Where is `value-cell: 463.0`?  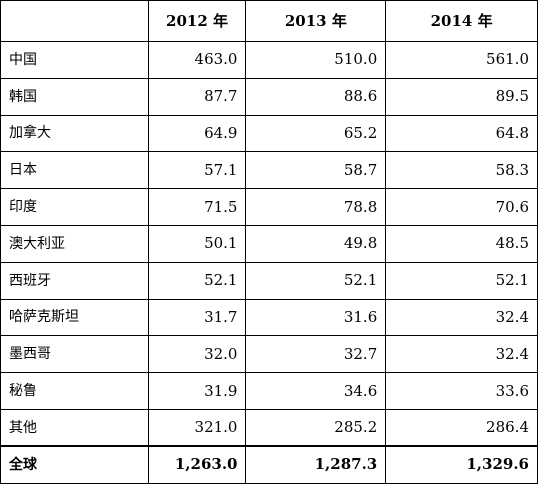
value-cell: 463.0 is located at coordinates (197, 60).